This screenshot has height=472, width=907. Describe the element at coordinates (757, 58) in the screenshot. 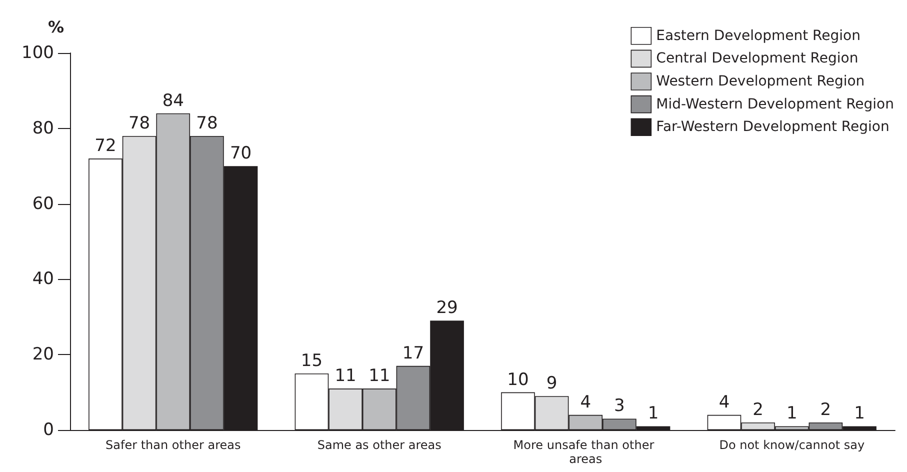

I see `legend-label: Central Development Region` at that location.